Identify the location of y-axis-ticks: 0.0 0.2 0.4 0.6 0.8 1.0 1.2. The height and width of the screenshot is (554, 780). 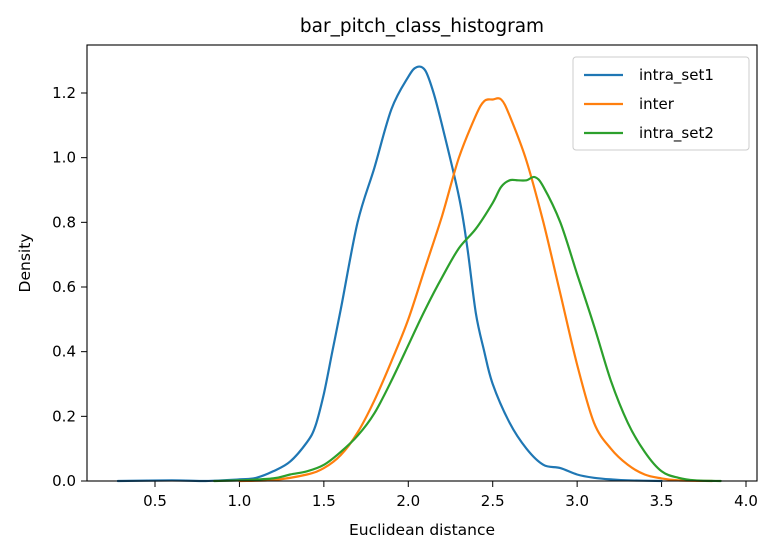
(69, 287).